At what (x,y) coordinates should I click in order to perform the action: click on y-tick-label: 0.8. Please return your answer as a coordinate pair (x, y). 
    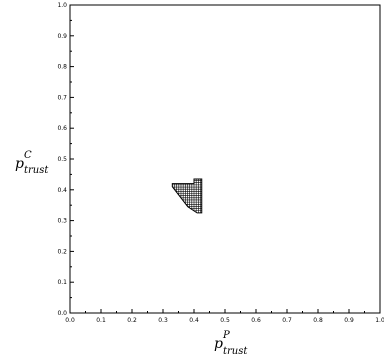
    Looking at the image, I should click on (62, 67).